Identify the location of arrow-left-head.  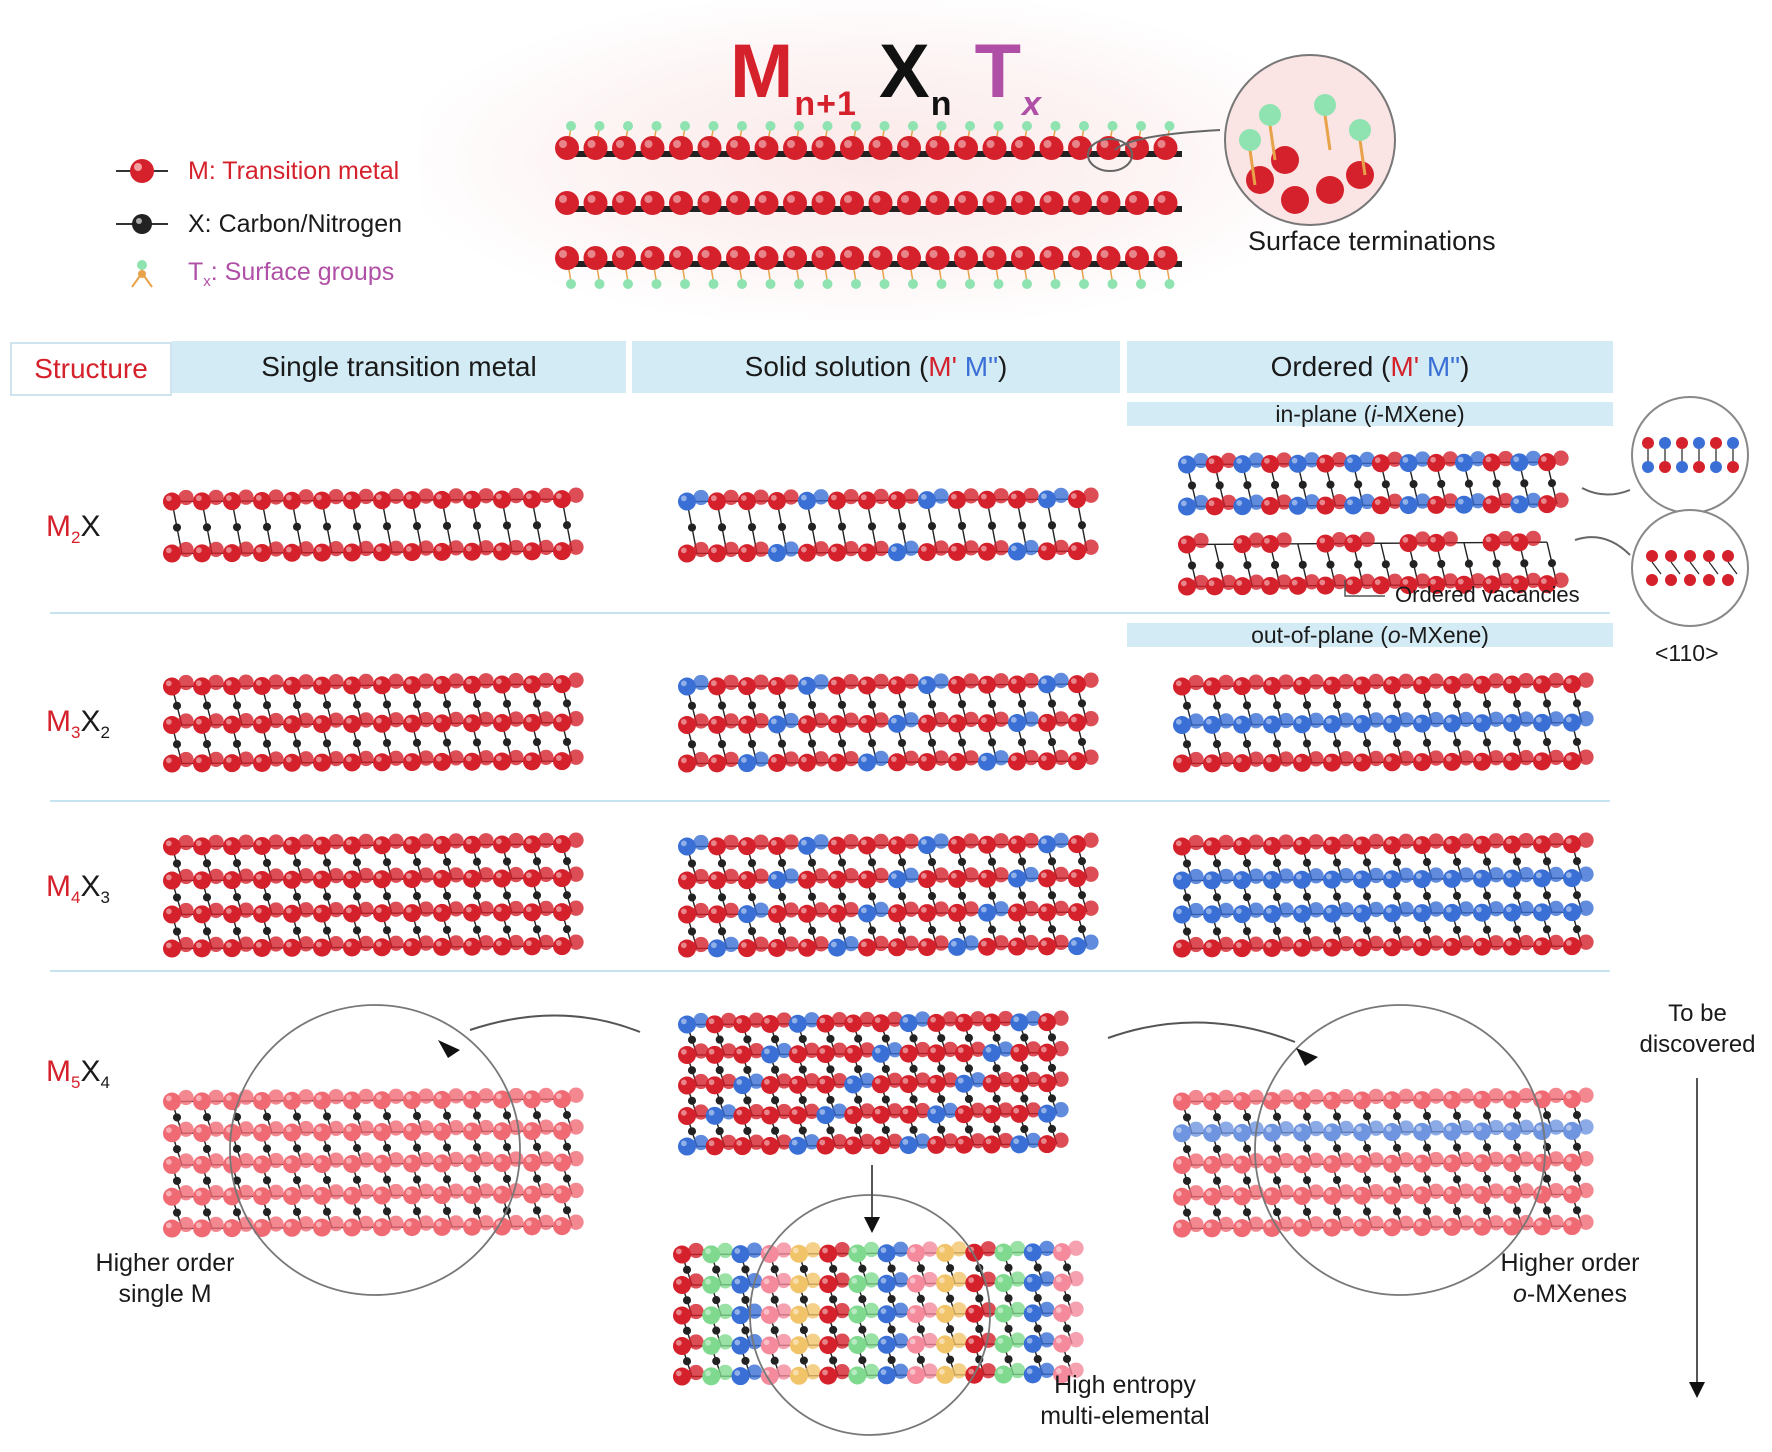
(449, 1049).